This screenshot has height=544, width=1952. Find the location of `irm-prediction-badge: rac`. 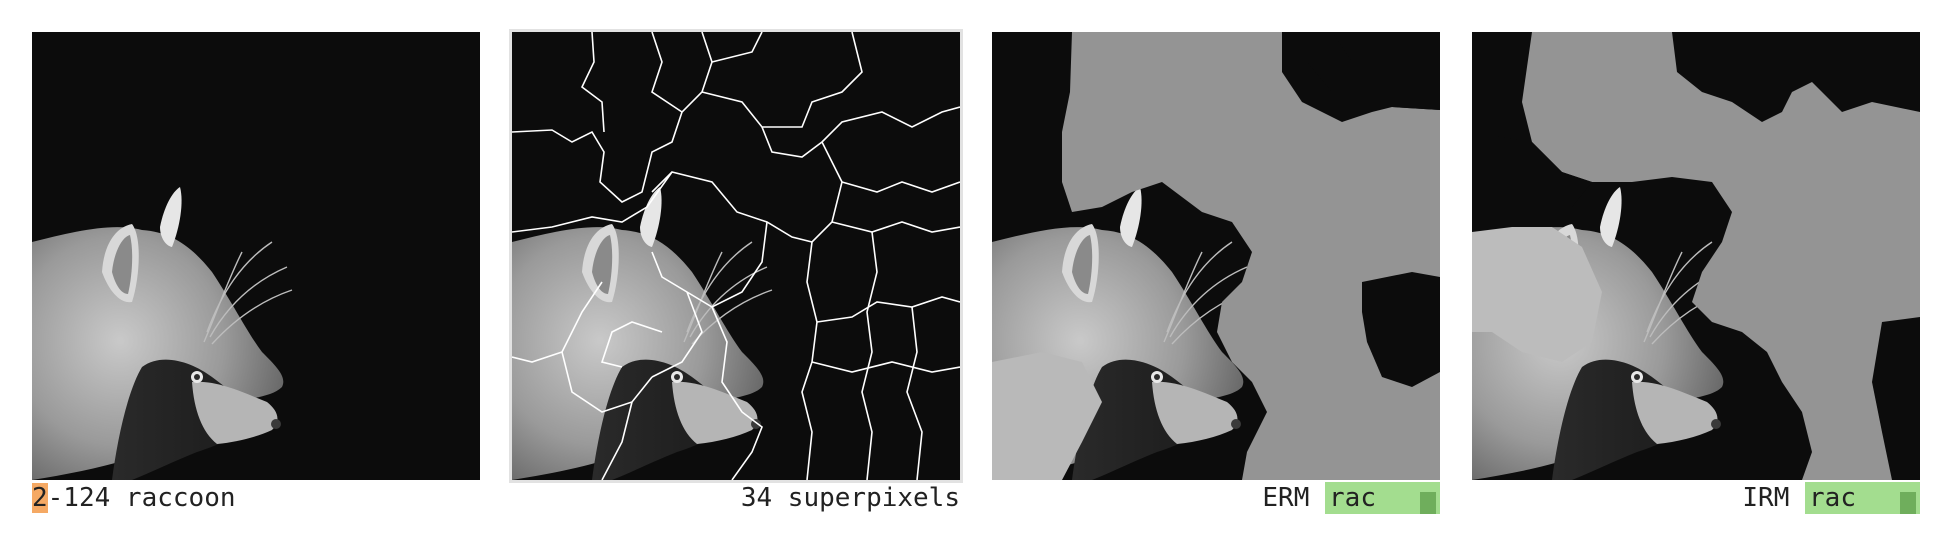

irm-prediction-badge: rac is located at coordinates (1862, 498).